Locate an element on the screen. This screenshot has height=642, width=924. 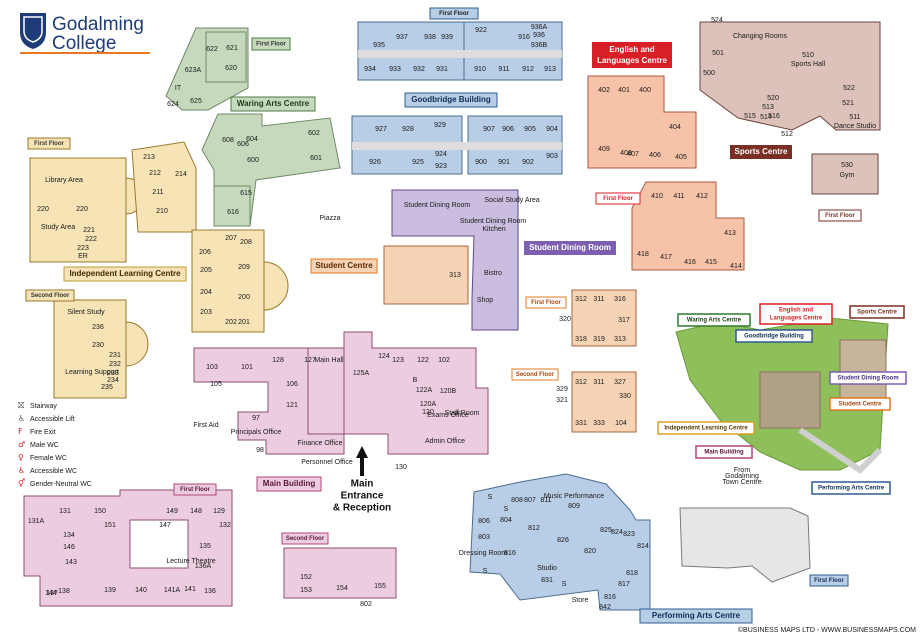
floor-badge-english-first: First Floor is located at coordinates (618, 198).